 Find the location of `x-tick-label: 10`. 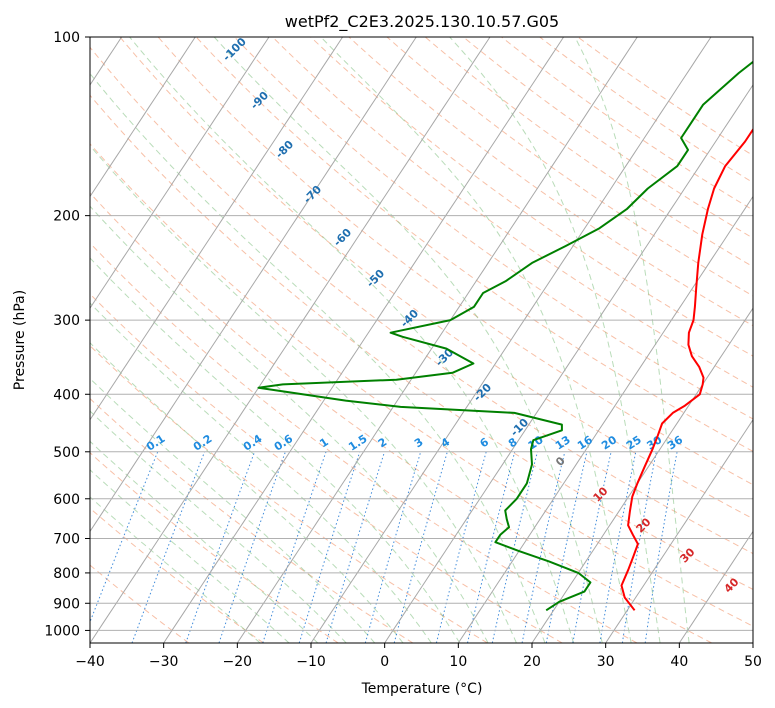

x-tick-label: 10 is located at coordinates (458, 662).